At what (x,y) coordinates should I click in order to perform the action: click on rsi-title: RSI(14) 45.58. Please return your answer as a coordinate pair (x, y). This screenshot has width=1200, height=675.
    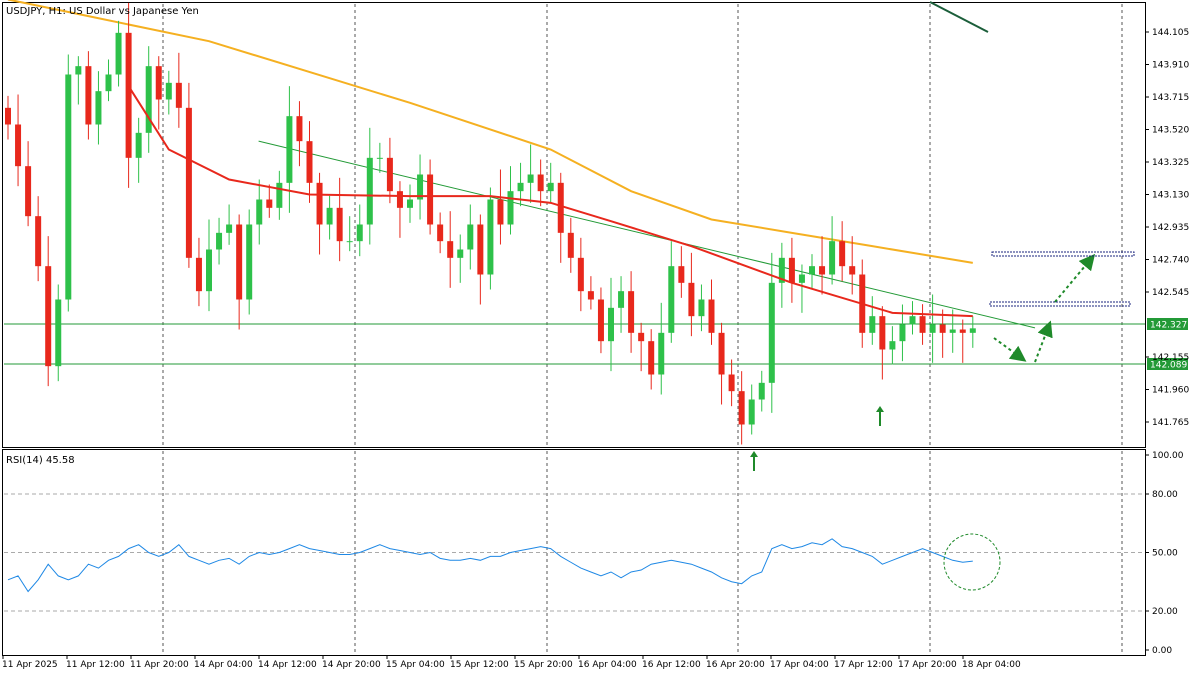
    Looking at the image, I should click on (40, 460).